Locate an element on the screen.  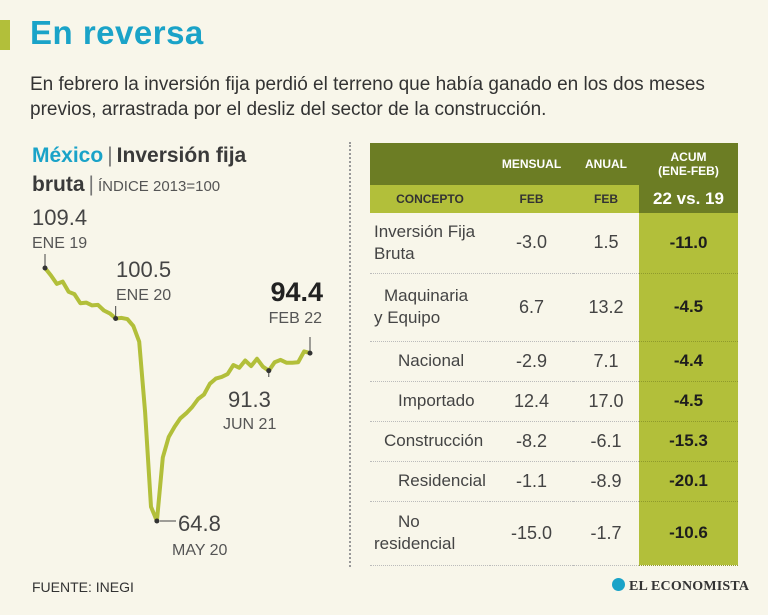
series-line is located at coordinates (177, 394).